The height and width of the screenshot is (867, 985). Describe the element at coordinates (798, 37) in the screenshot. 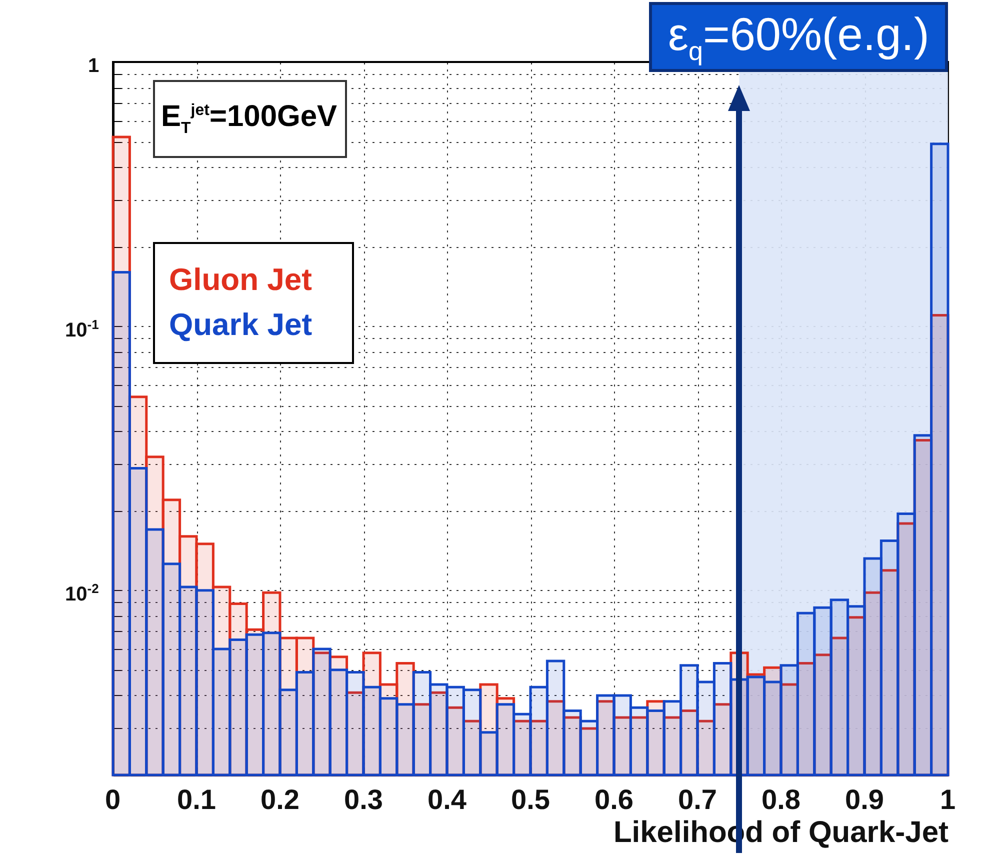

I see `band-label: ε$_{q}$=60%(e.g.)` at that location.